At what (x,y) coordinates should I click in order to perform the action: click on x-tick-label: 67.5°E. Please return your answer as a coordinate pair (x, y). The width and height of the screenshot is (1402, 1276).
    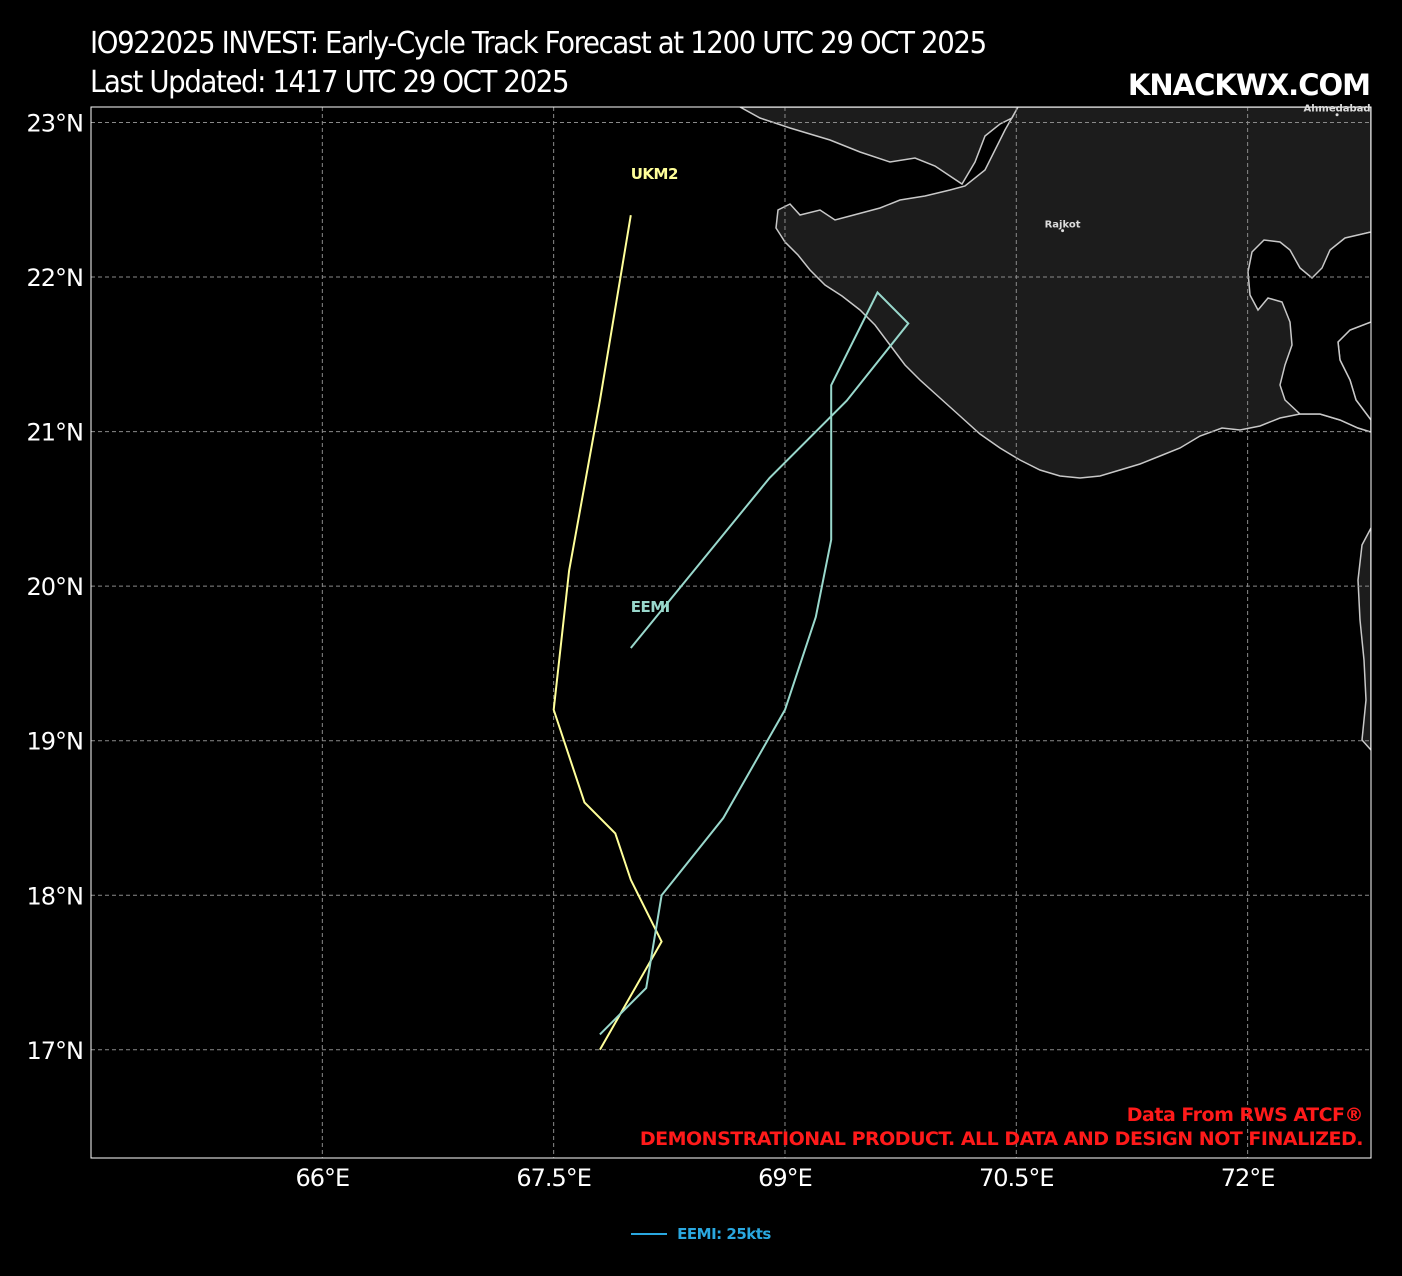
    Looking at the image, I should click on (553, 1178).